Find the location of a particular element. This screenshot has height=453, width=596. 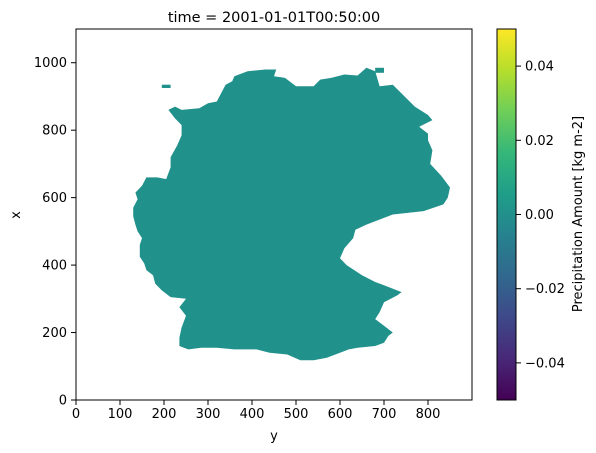

colorbar-tick-label: −0.02 is located at coordinates (545, 289).